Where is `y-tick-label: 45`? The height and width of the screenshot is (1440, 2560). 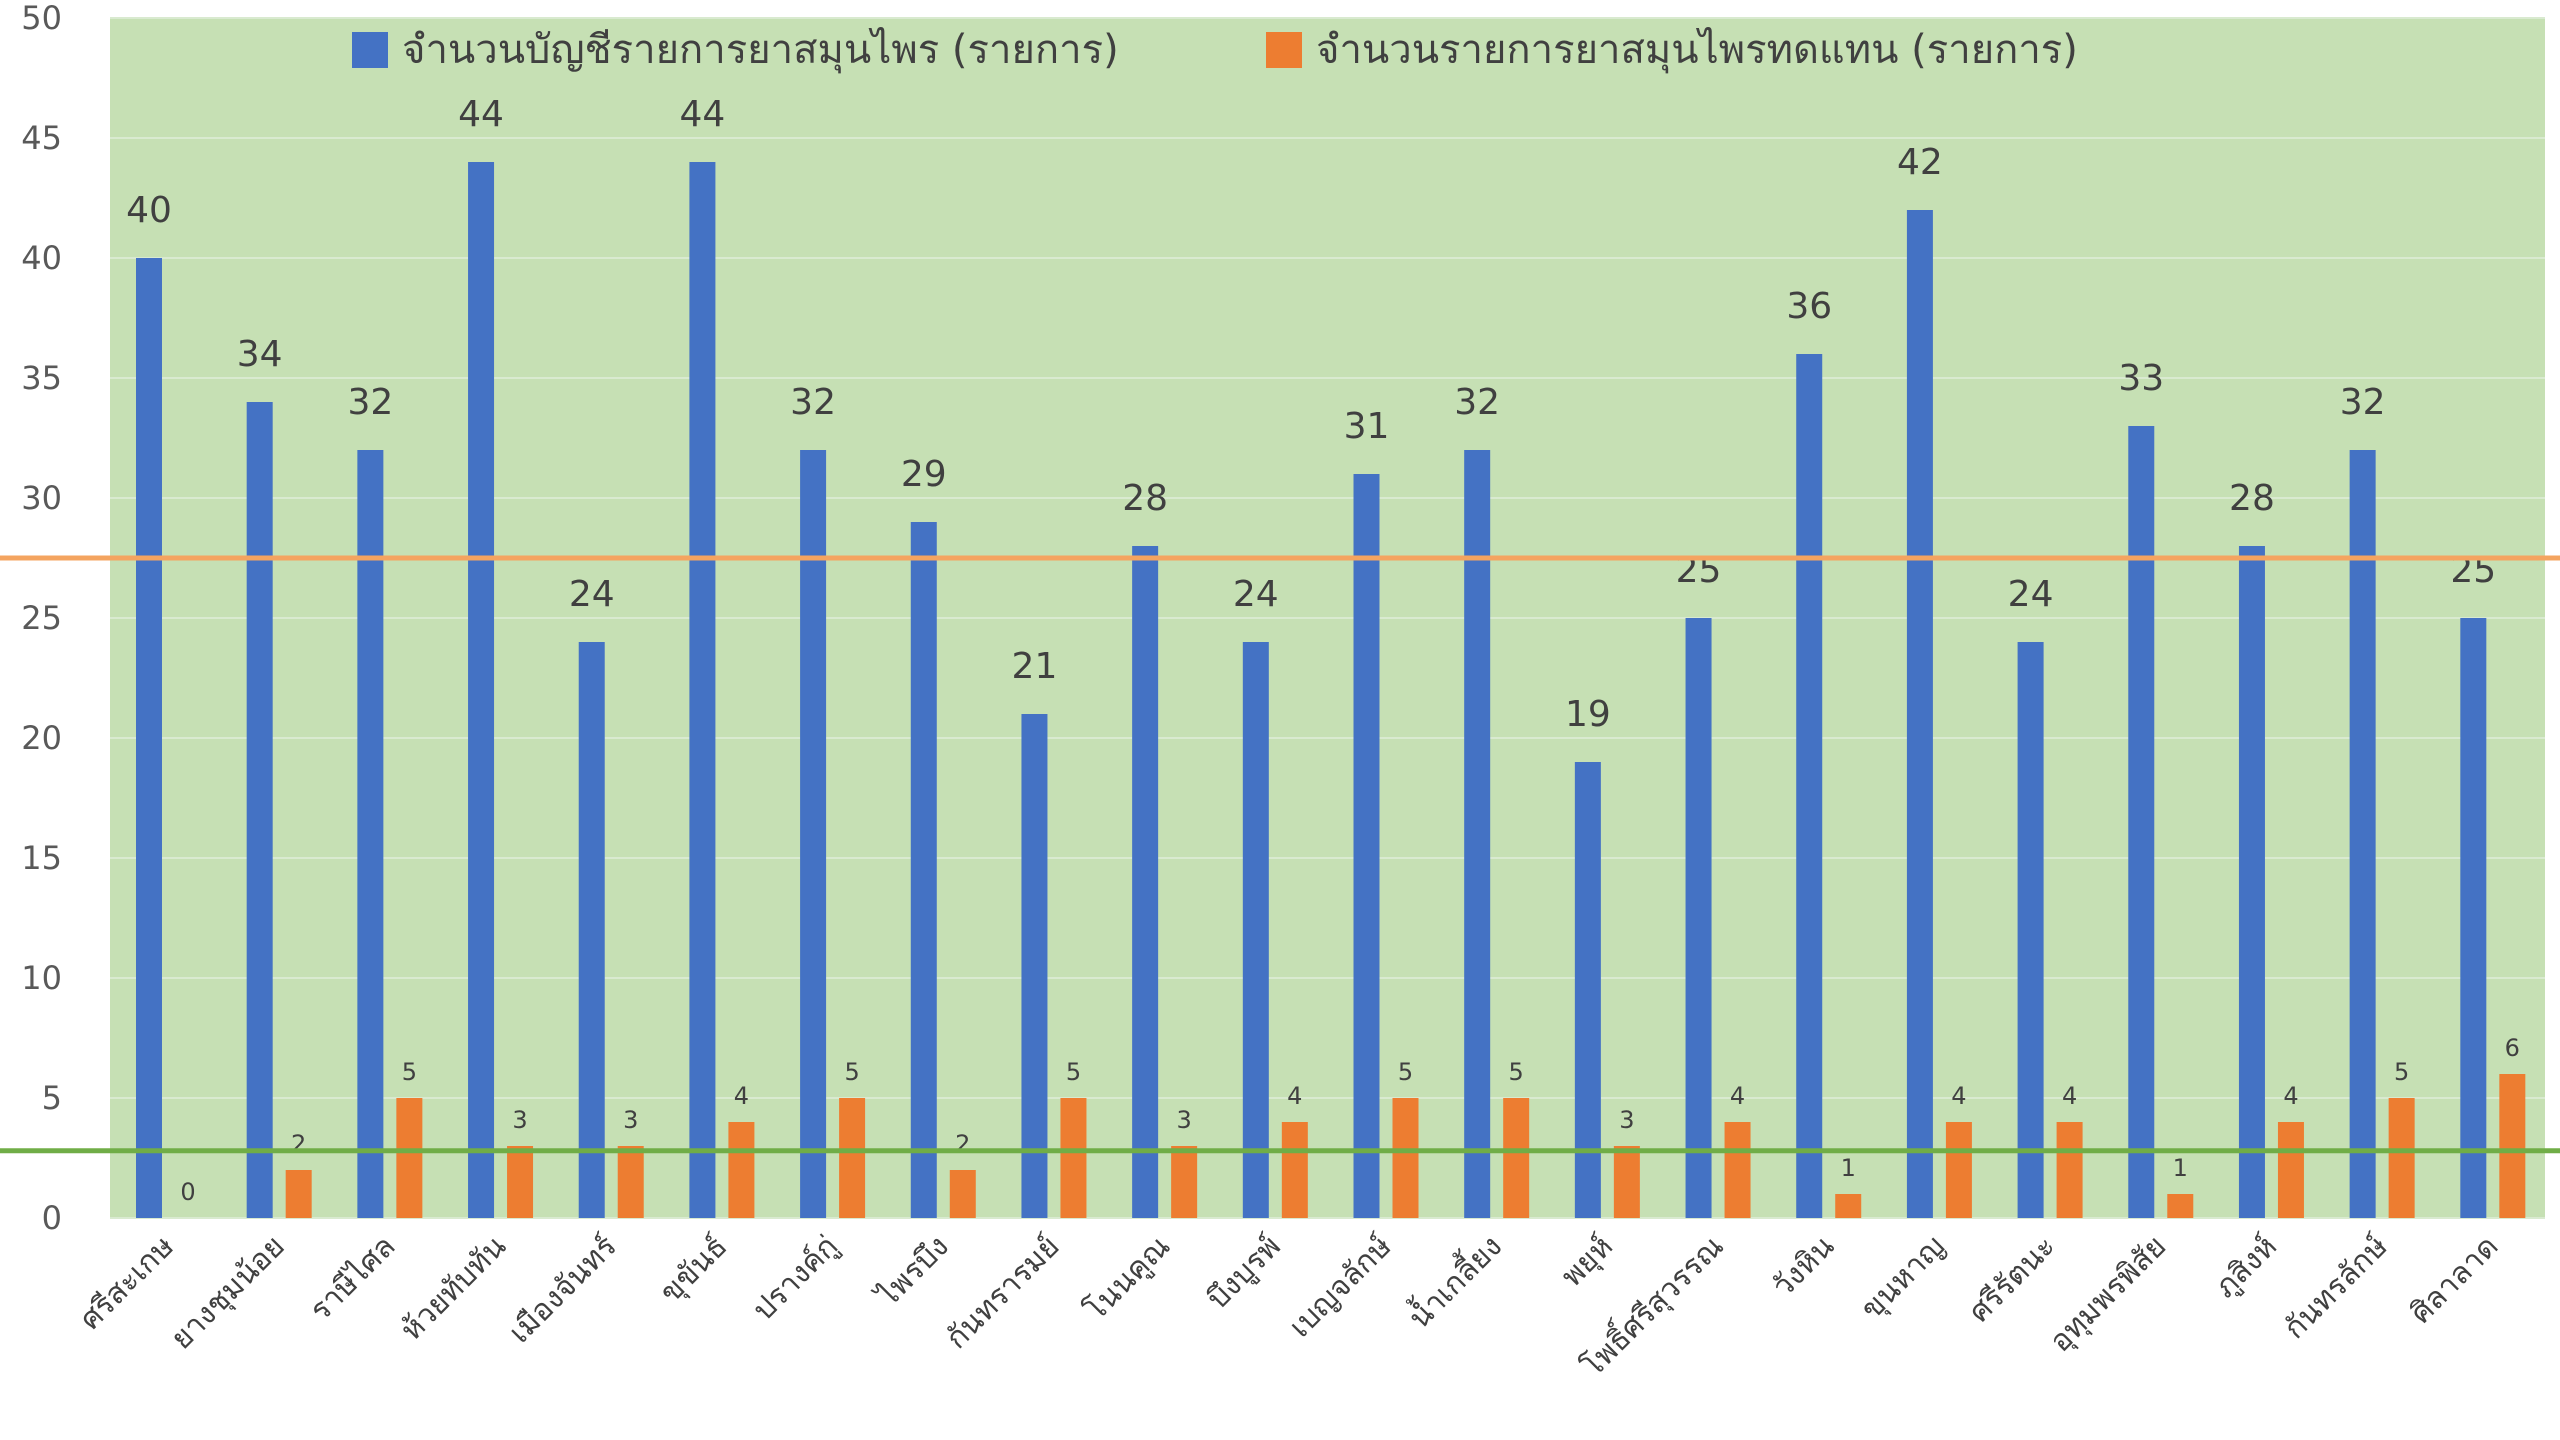 y-tick-label: 45 is located at coordinates (41, 138).